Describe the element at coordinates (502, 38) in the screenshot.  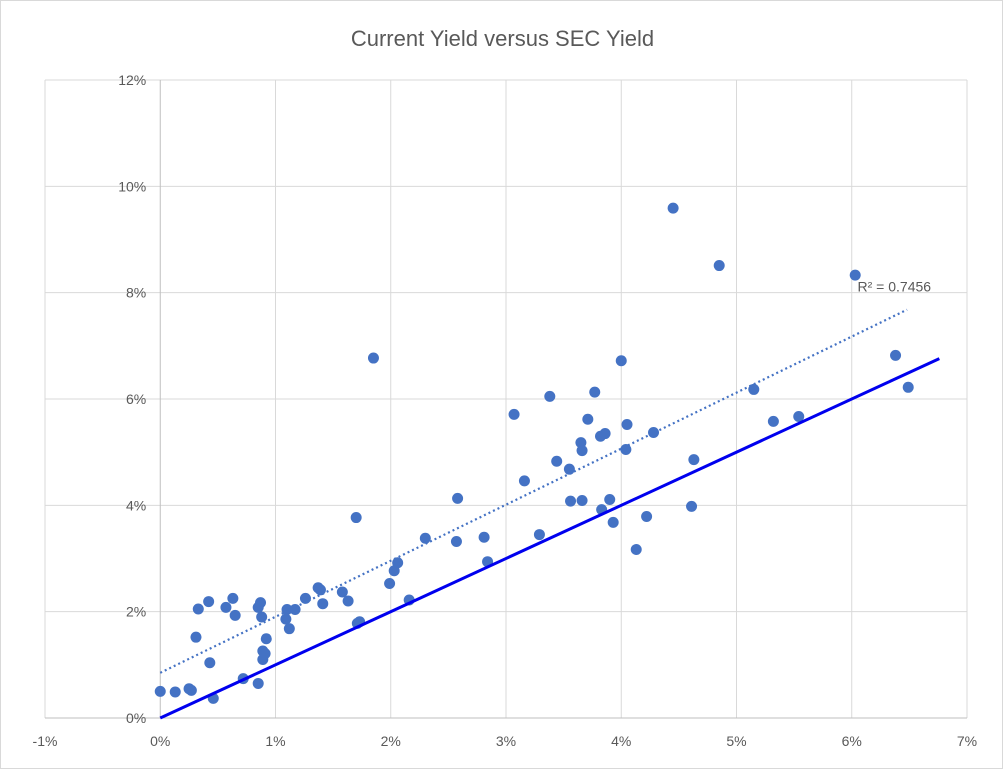
I see `chart-title: Current Yield versus SEC Yield` at that location.